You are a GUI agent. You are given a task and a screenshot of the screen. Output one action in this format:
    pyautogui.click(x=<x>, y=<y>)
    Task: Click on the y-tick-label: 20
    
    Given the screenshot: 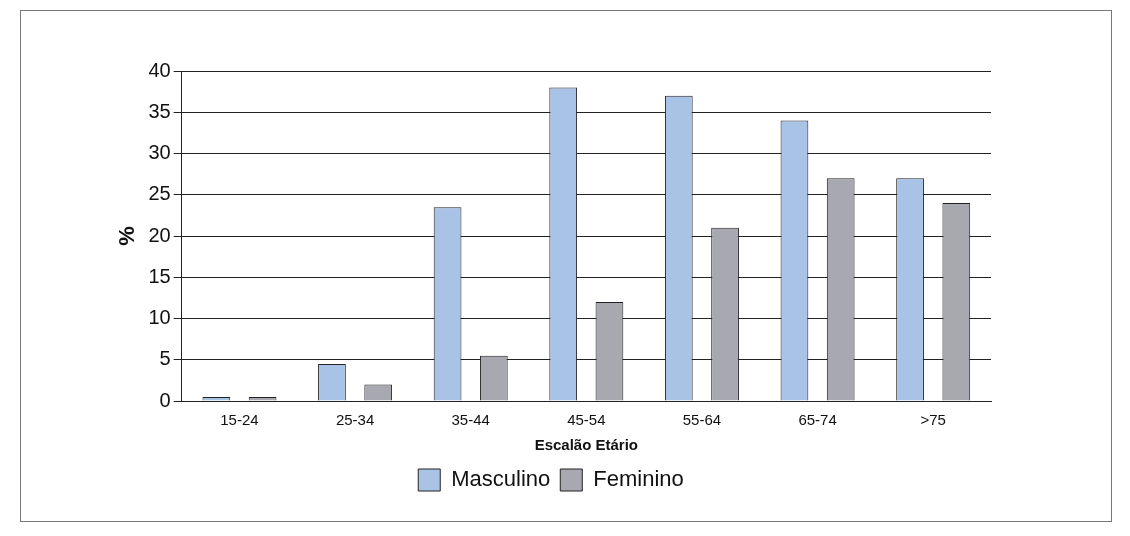 What is the action you would take?
    pyautogui.click(x=159, y=234)
    